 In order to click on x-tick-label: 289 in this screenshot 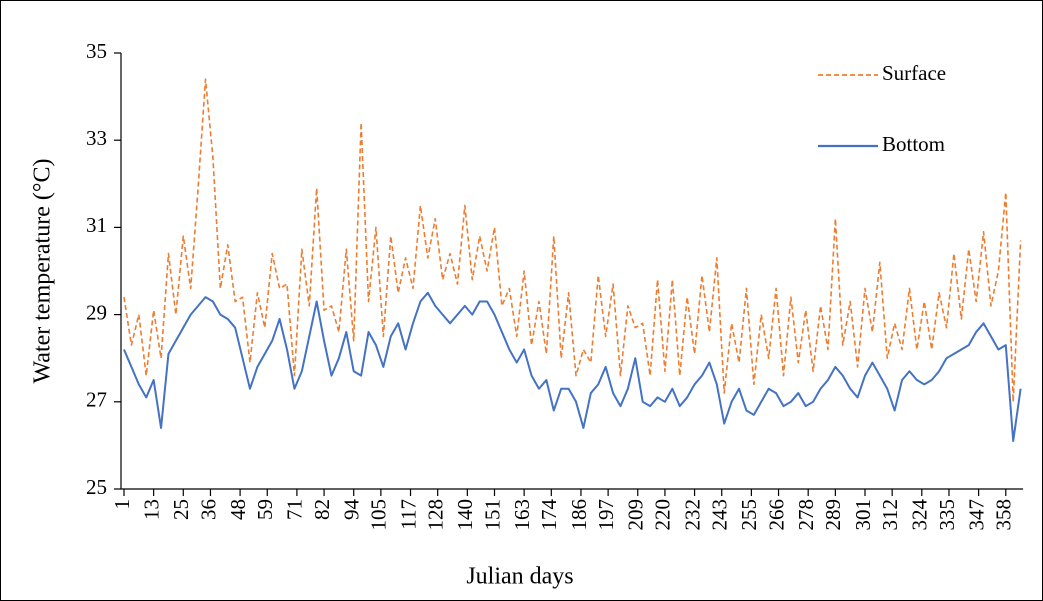, I will do `click(833, 515)`.